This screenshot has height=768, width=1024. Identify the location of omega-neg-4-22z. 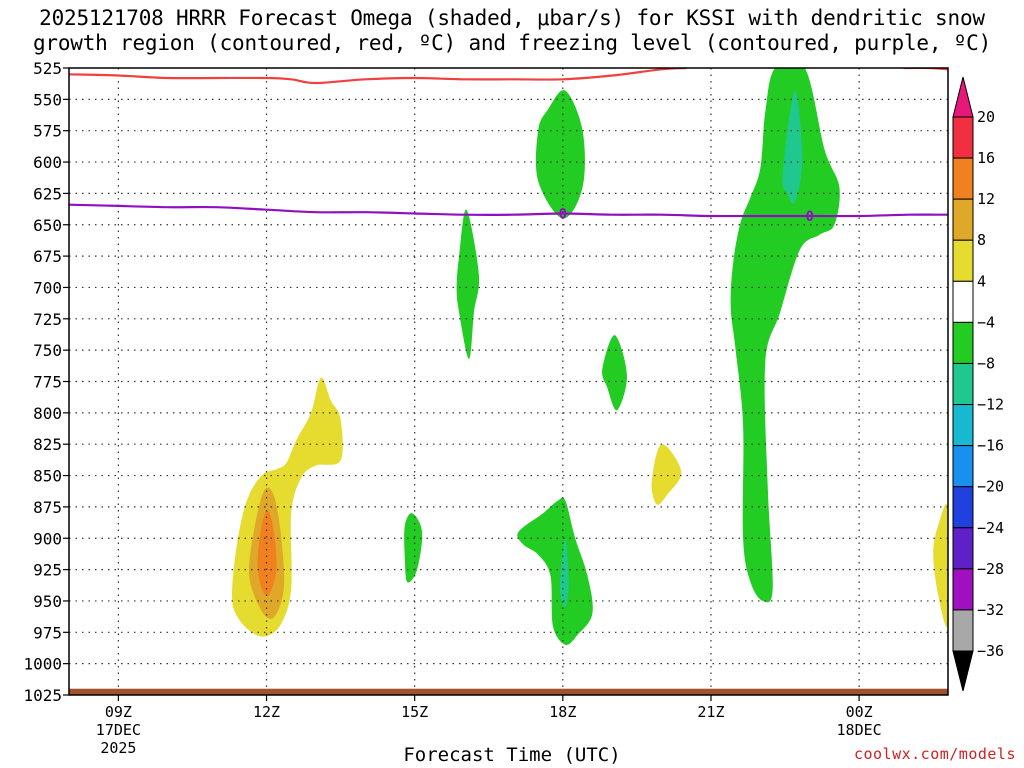
(785, 335).